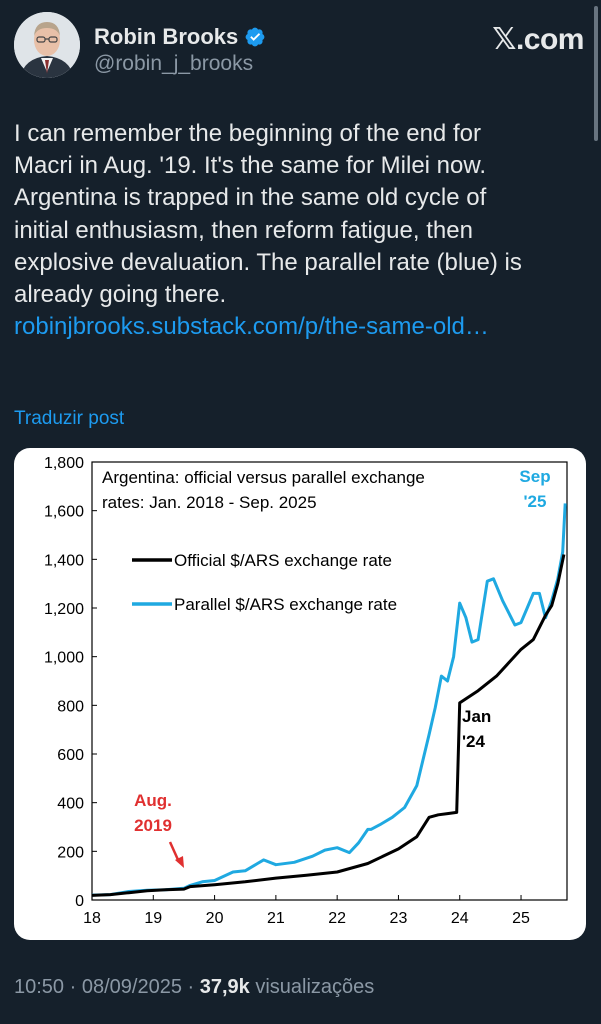  Describe the element at coordinates (179, 862) in the screenshot. I see `annotation-arrowhead` at that location.